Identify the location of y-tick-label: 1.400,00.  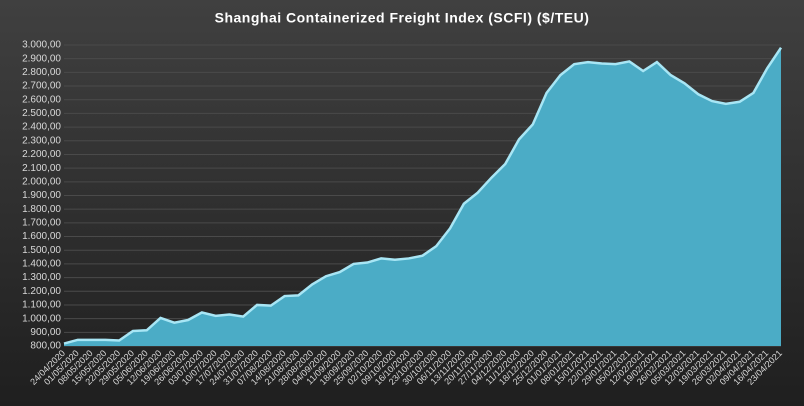
(41, 264).